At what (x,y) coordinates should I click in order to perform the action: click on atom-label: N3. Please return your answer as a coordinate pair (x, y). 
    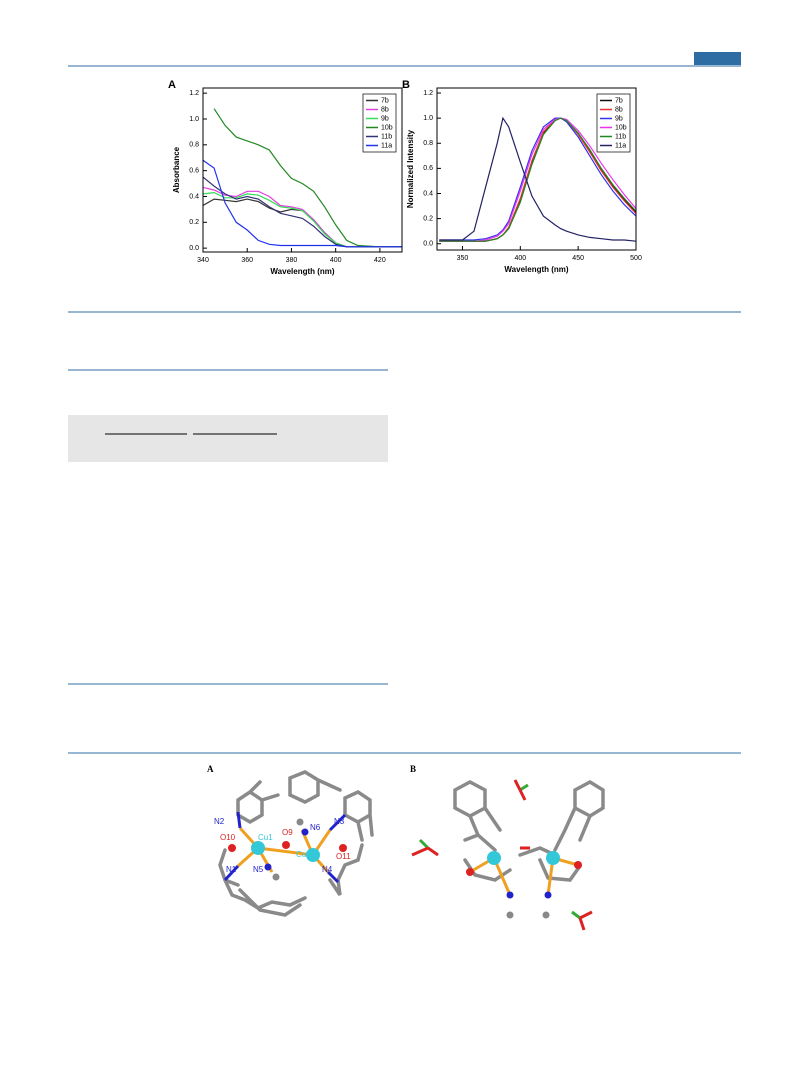
    Looking at the image, I should click on (339, 821).